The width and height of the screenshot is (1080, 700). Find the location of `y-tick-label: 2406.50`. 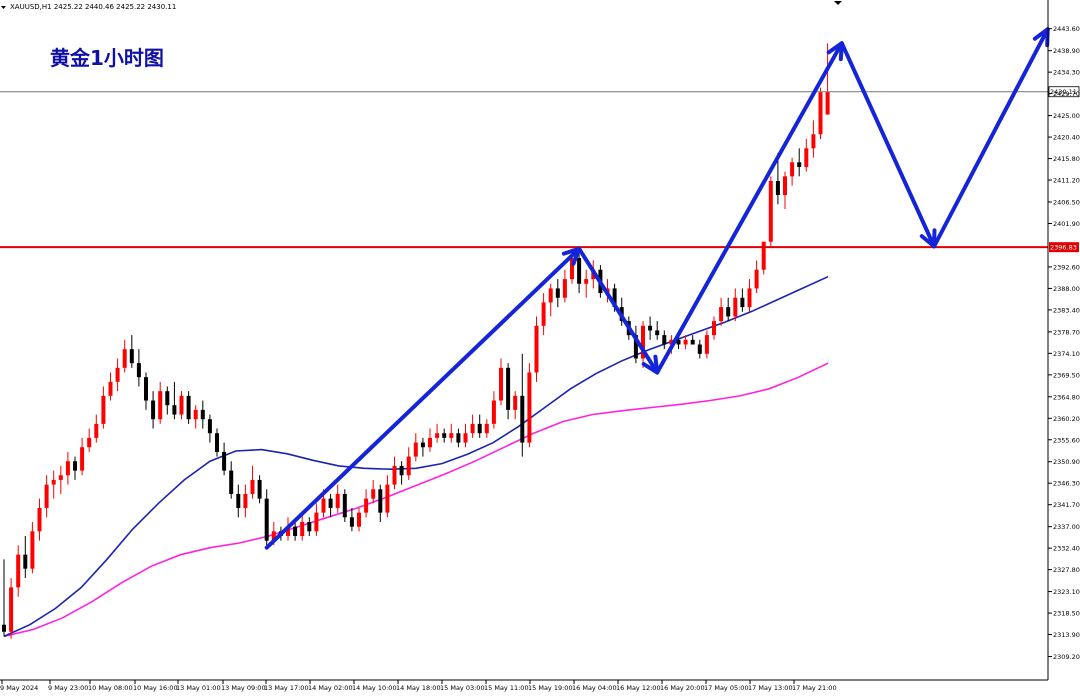

y-tick-label: 2406.50 is located at coordinates (1066, 203).